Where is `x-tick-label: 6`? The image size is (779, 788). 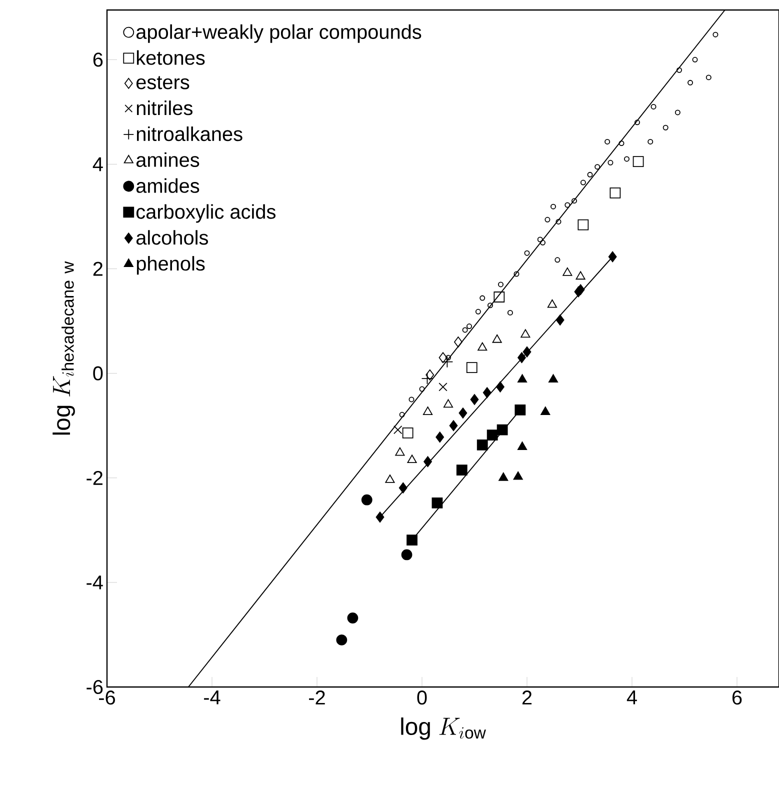 x-tick-label: 6 is located at coordinates (737, 697).